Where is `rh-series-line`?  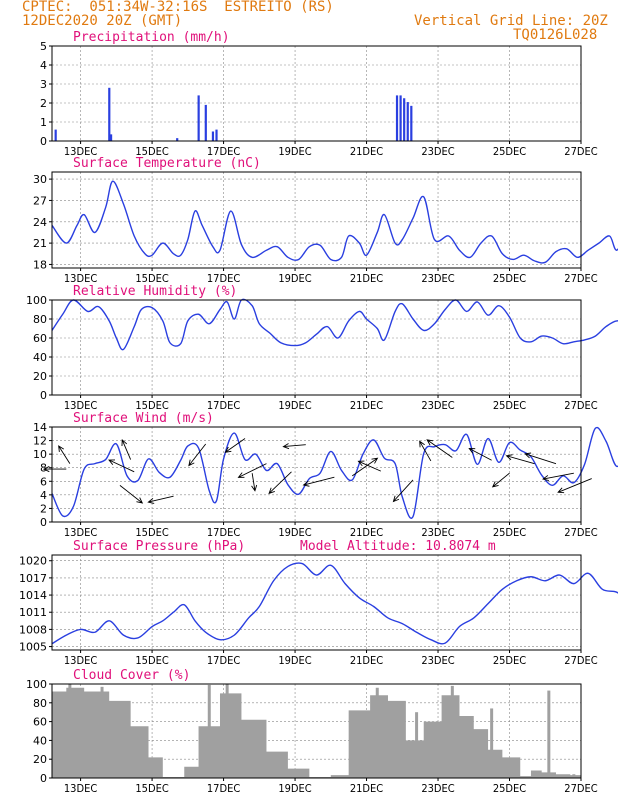
rh-series-line is located at coordinates (334, 324).